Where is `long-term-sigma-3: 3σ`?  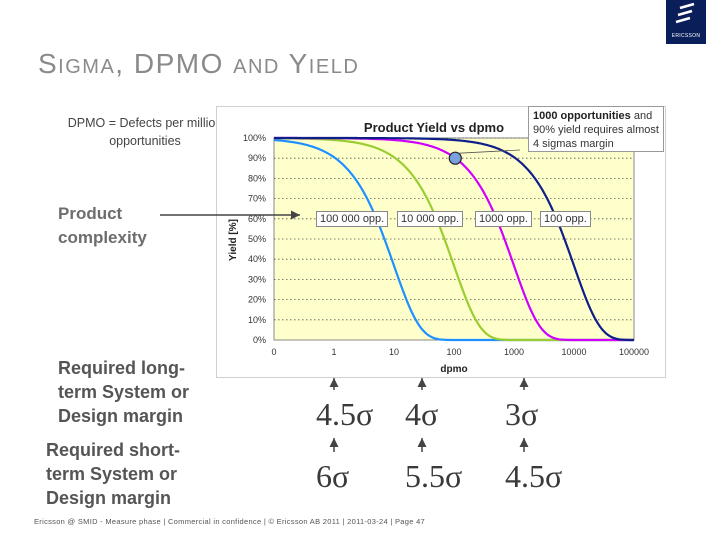
long-term-sigma-3: 3σ is located at coordinates (522, 414).